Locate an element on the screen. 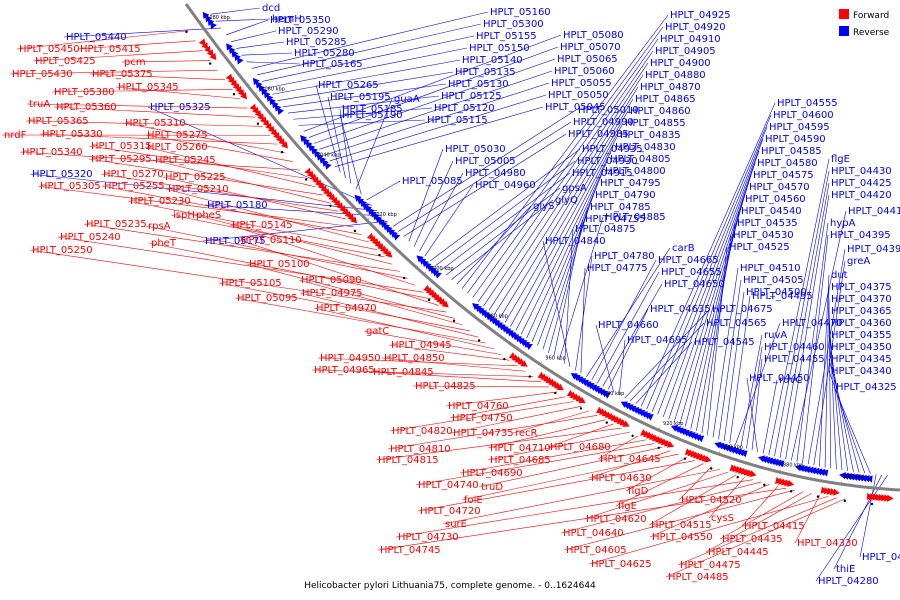 This screenshot has height=600, width=900. gene-label: HPLT_04980 is located at coordinates (495, 173).